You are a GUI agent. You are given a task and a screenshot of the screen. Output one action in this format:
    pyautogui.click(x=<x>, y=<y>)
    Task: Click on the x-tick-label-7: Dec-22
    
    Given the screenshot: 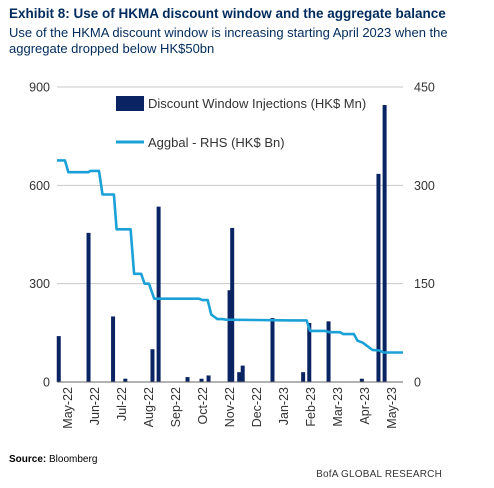 What is the action you would take?
    pyautogui.click(x=257, y=407)
    